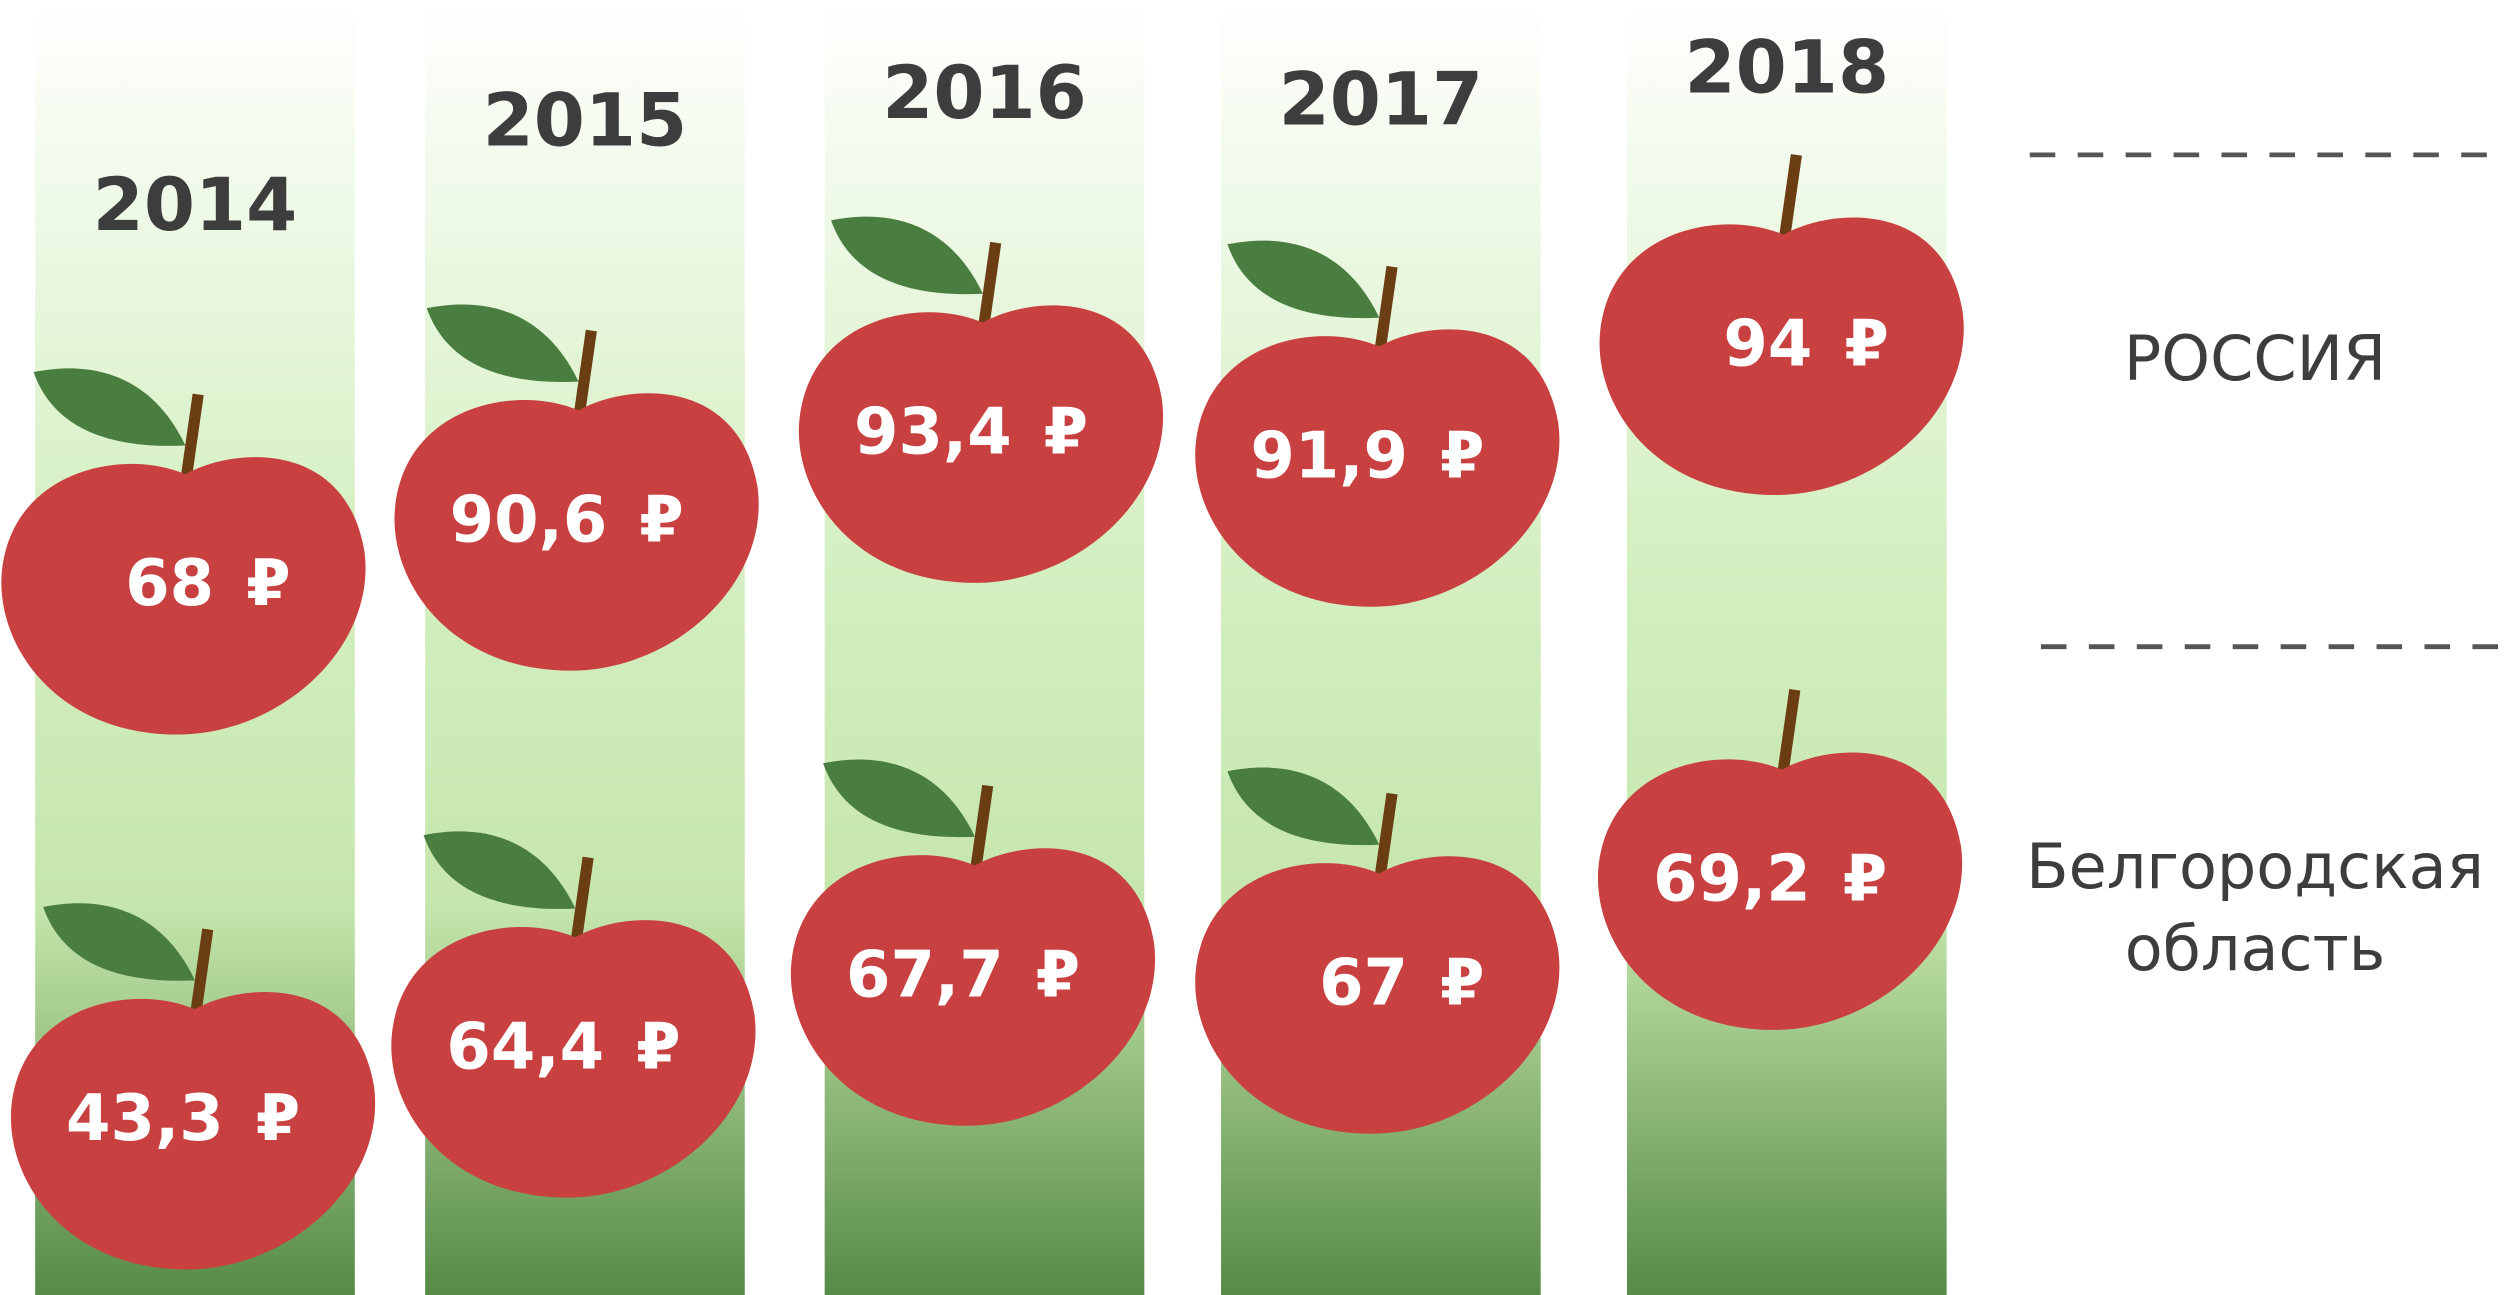 The height and width of the screenshot is (1295, 2506). I want to click on apple: 68 ₽, so click(183, 551).